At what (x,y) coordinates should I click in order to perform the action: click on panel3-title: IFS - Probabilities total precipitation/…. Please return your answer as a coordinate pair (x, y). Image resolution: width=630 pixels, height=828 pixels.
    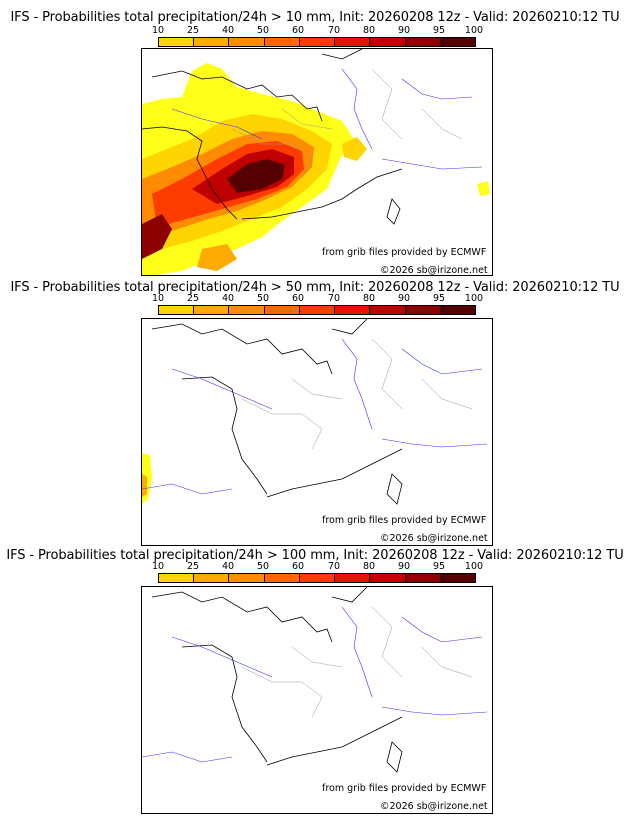
    Looking at the image, I should click on (315, 555).